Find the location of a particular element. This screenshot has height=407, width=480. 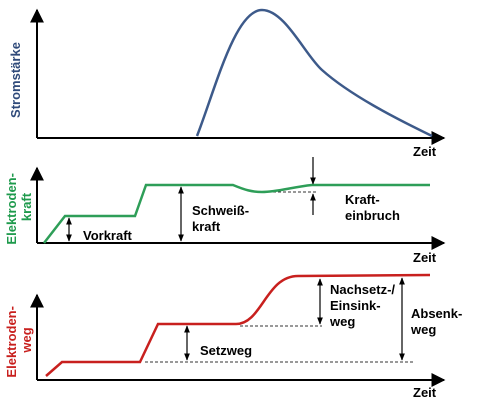

current-y-label: Stromstärke is located at coordinates (15, 80).